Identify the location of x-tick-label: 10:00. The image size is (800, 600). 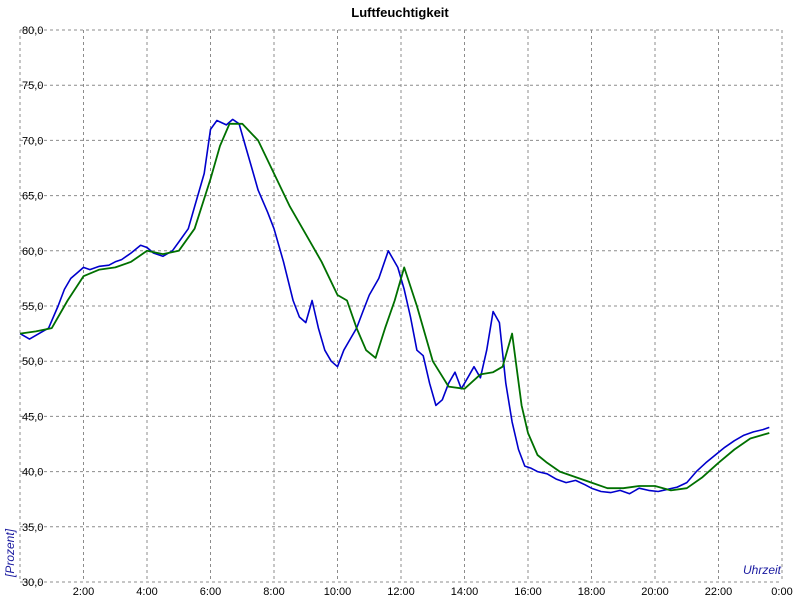
(338, 592).